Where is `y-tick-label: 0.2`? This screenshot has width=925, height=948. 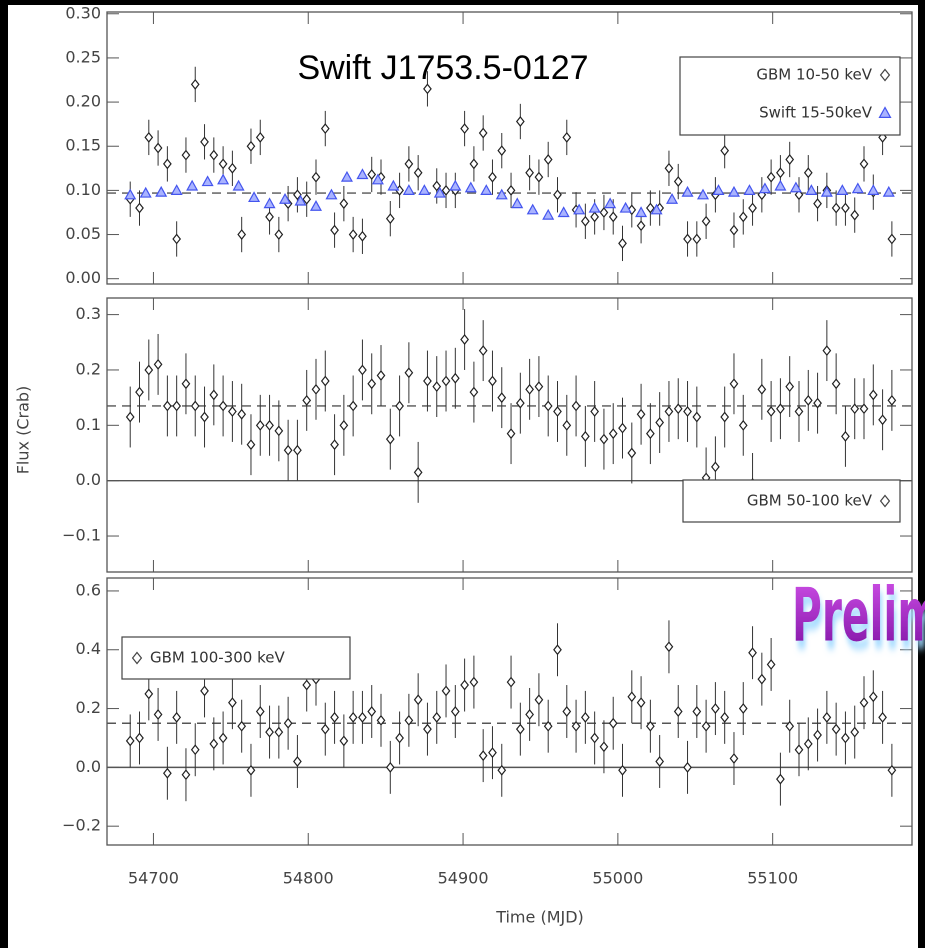
y-tick-label: 0.2 is located at coordinates (88, 368).